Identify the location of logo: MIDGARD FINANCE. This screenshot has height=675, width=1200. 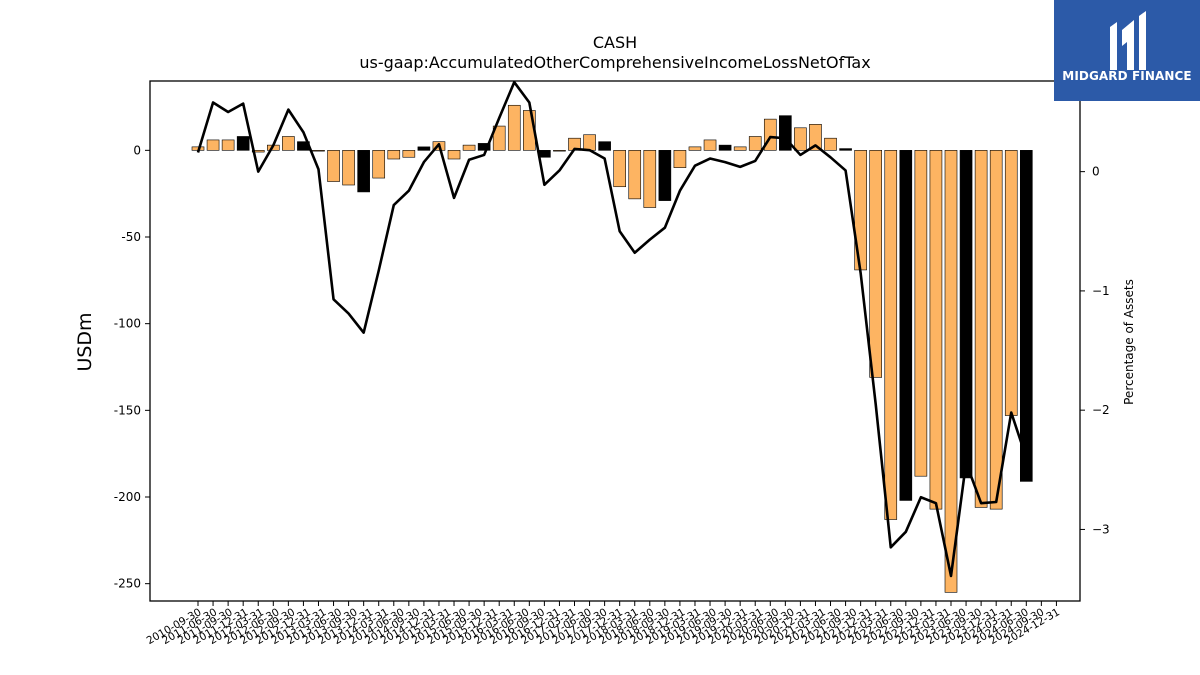
(1127, 50).